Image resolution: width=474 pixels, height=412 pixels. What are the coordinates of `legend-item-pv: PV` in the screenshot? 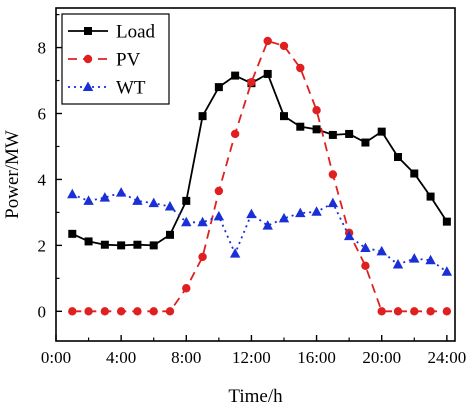 It's located at (104, 60).